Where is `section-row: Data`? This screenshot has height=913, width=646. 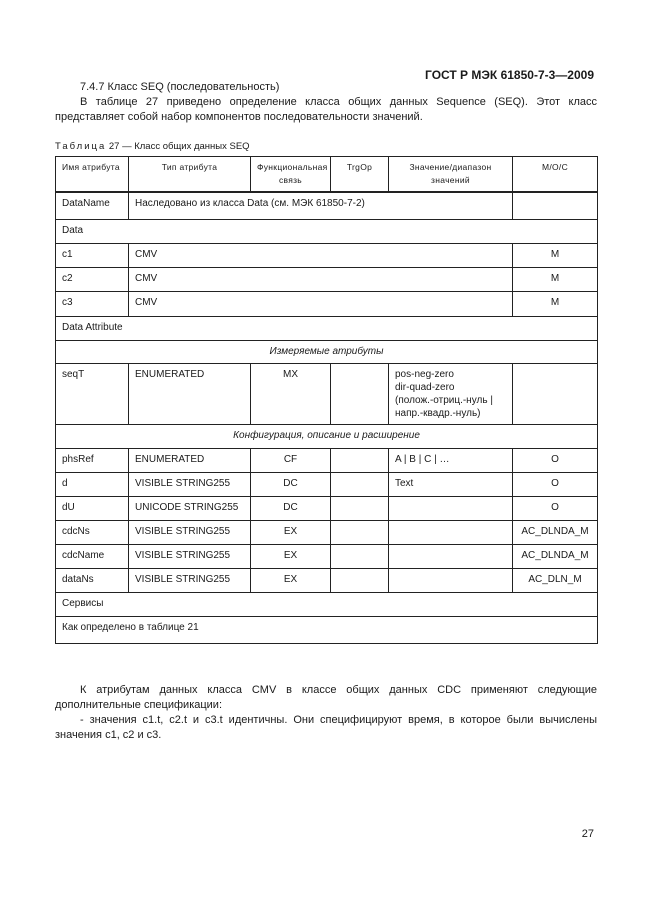 section-row: Data is located at coordinates (326, 231).